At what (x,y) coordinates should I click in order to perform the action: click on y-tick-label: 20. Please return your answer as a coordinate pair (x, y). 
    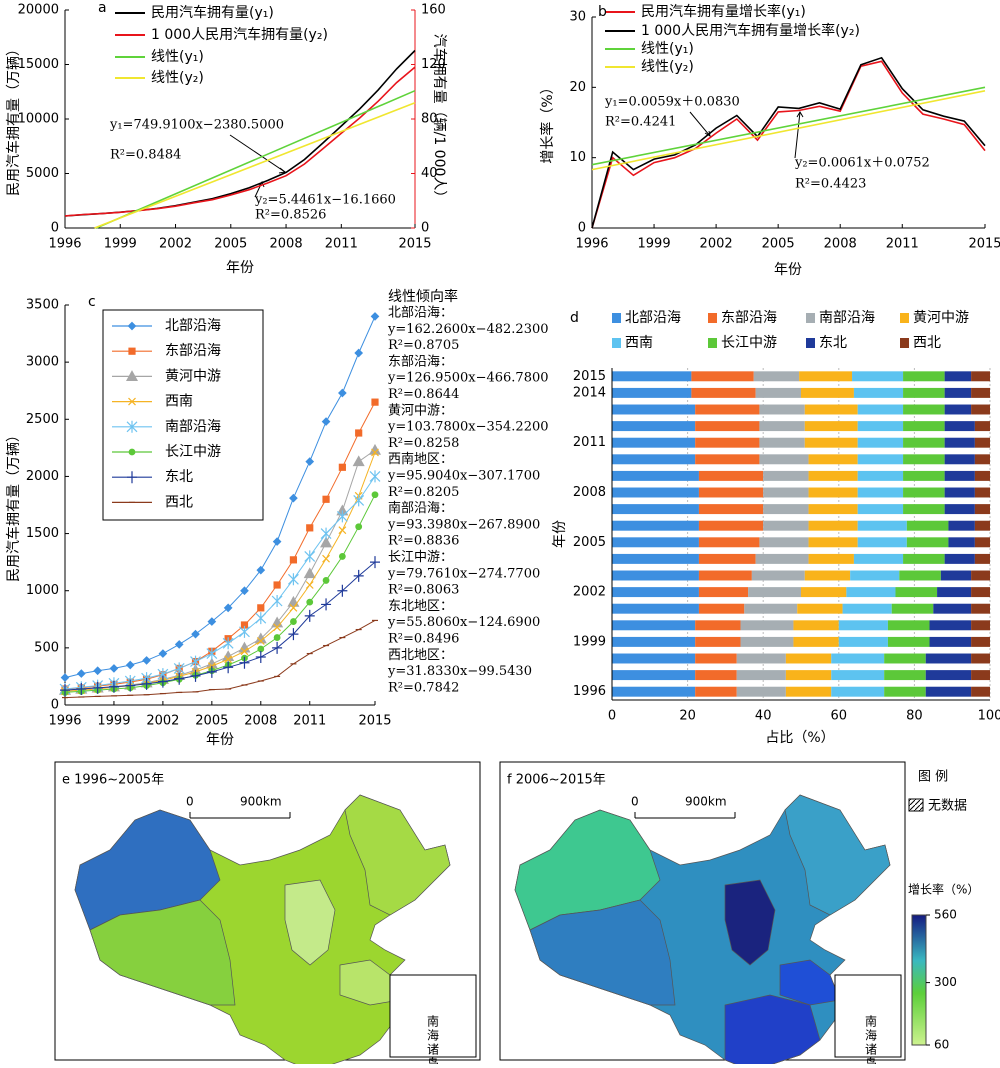
    Looking at the image, I should click on (577, 87).